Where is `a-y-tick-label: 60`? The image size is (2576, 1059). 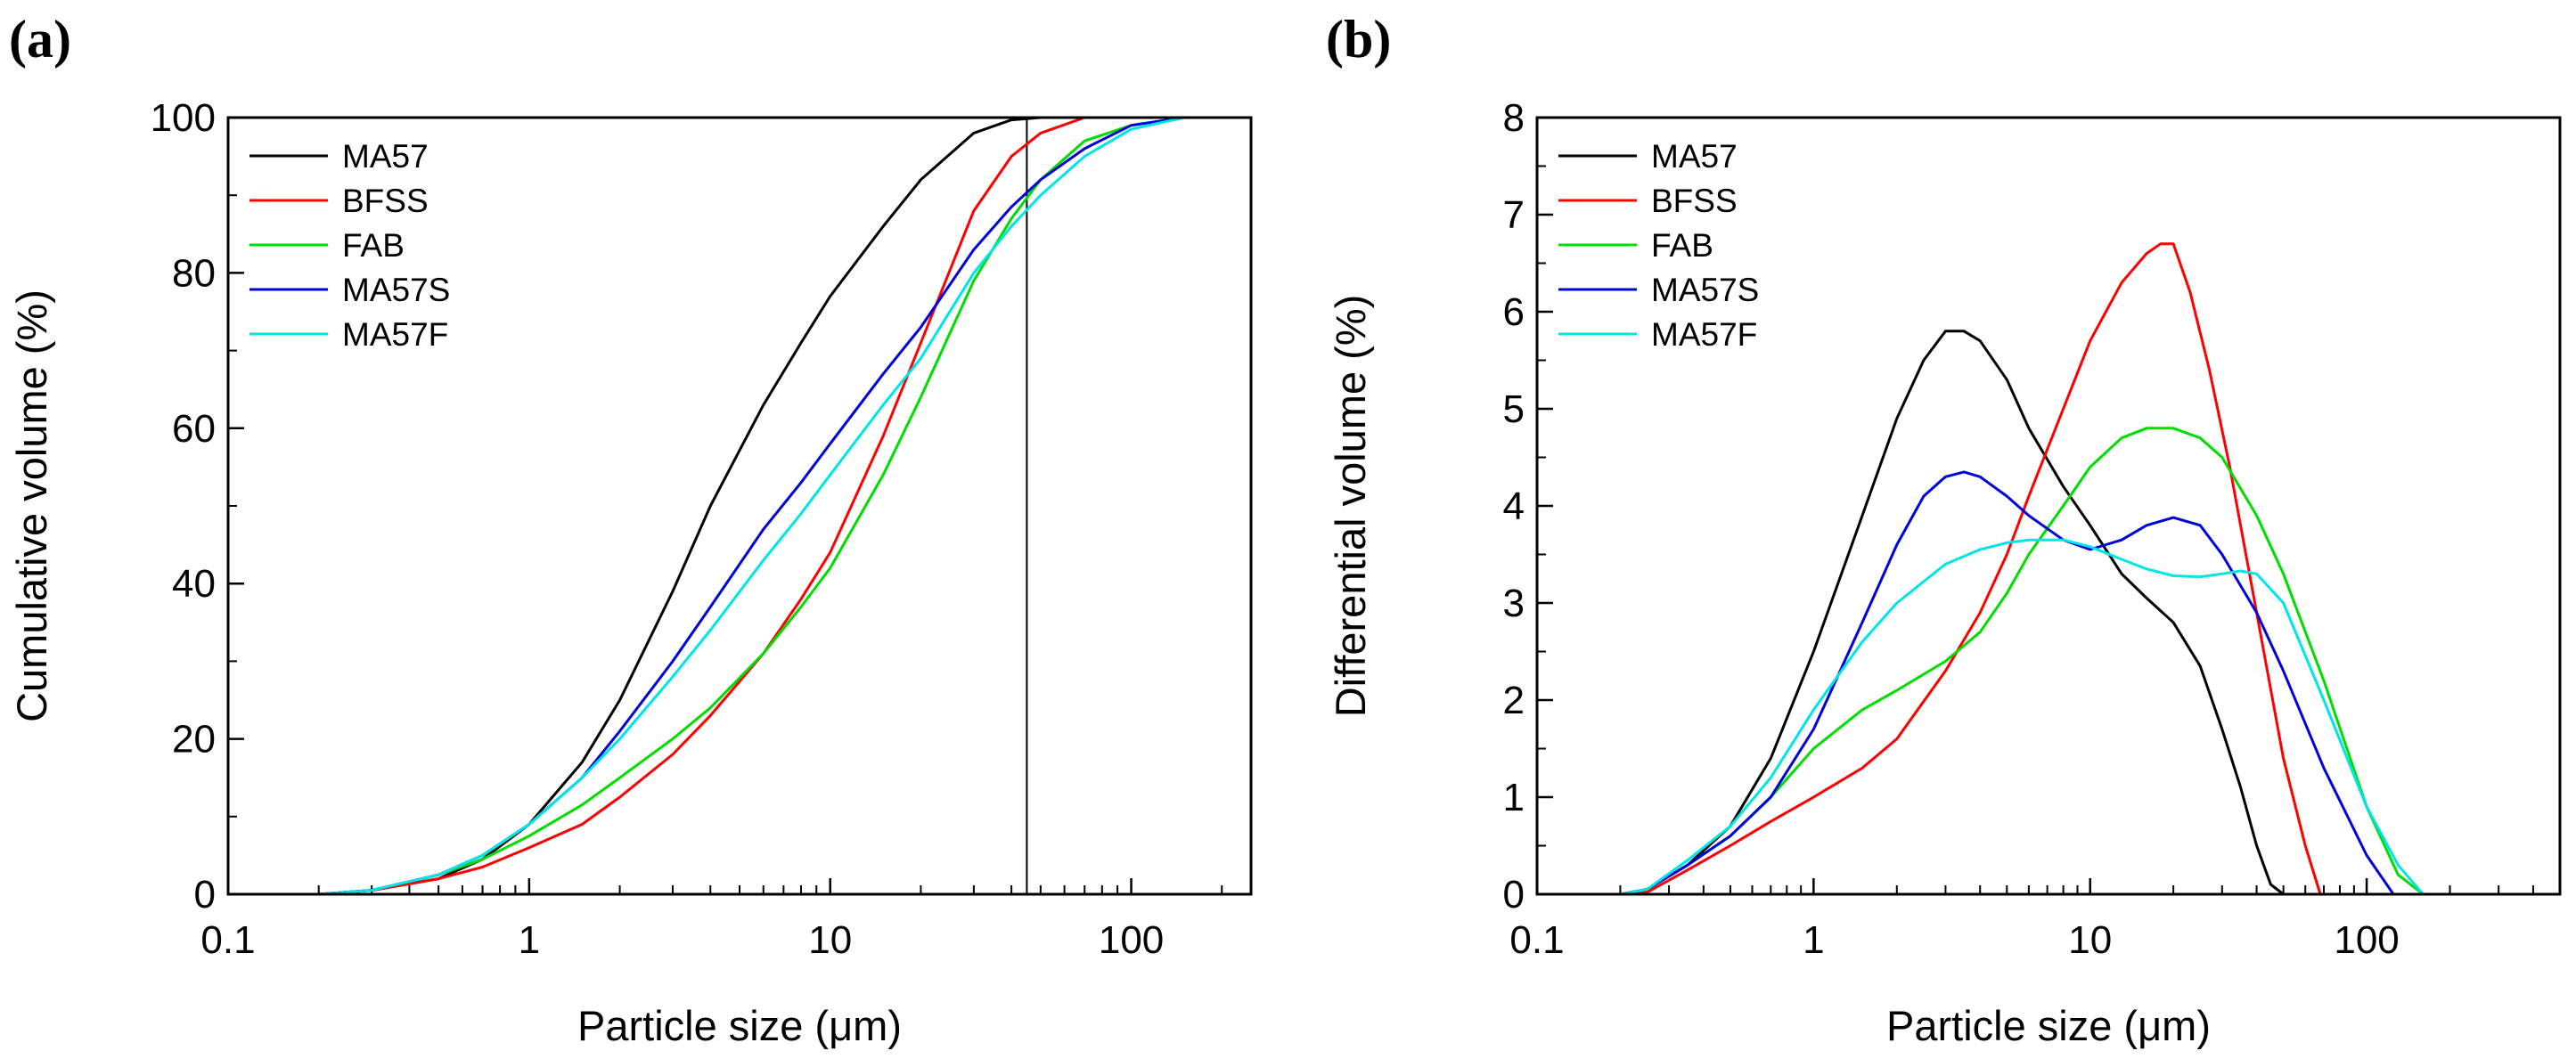
a-y-tick-label: 60 is located at coordinates (194, 429).